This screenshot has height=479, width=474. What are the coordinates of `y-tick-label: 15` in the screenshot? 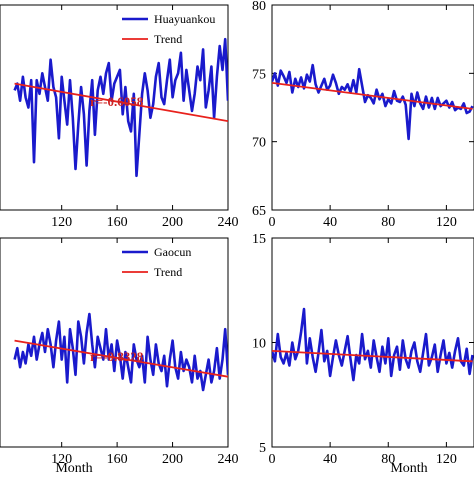 It's located at (259, 239).